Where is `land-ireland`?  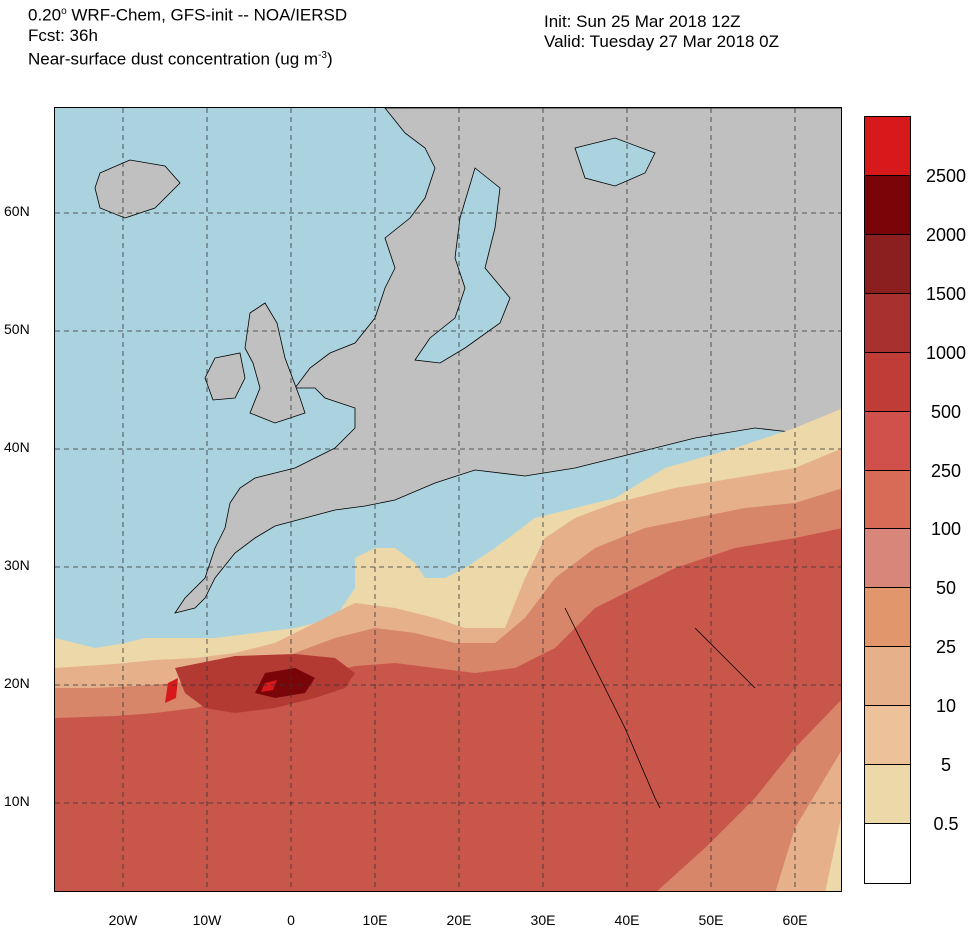 land-ireland is located at coordinates (225, 376).